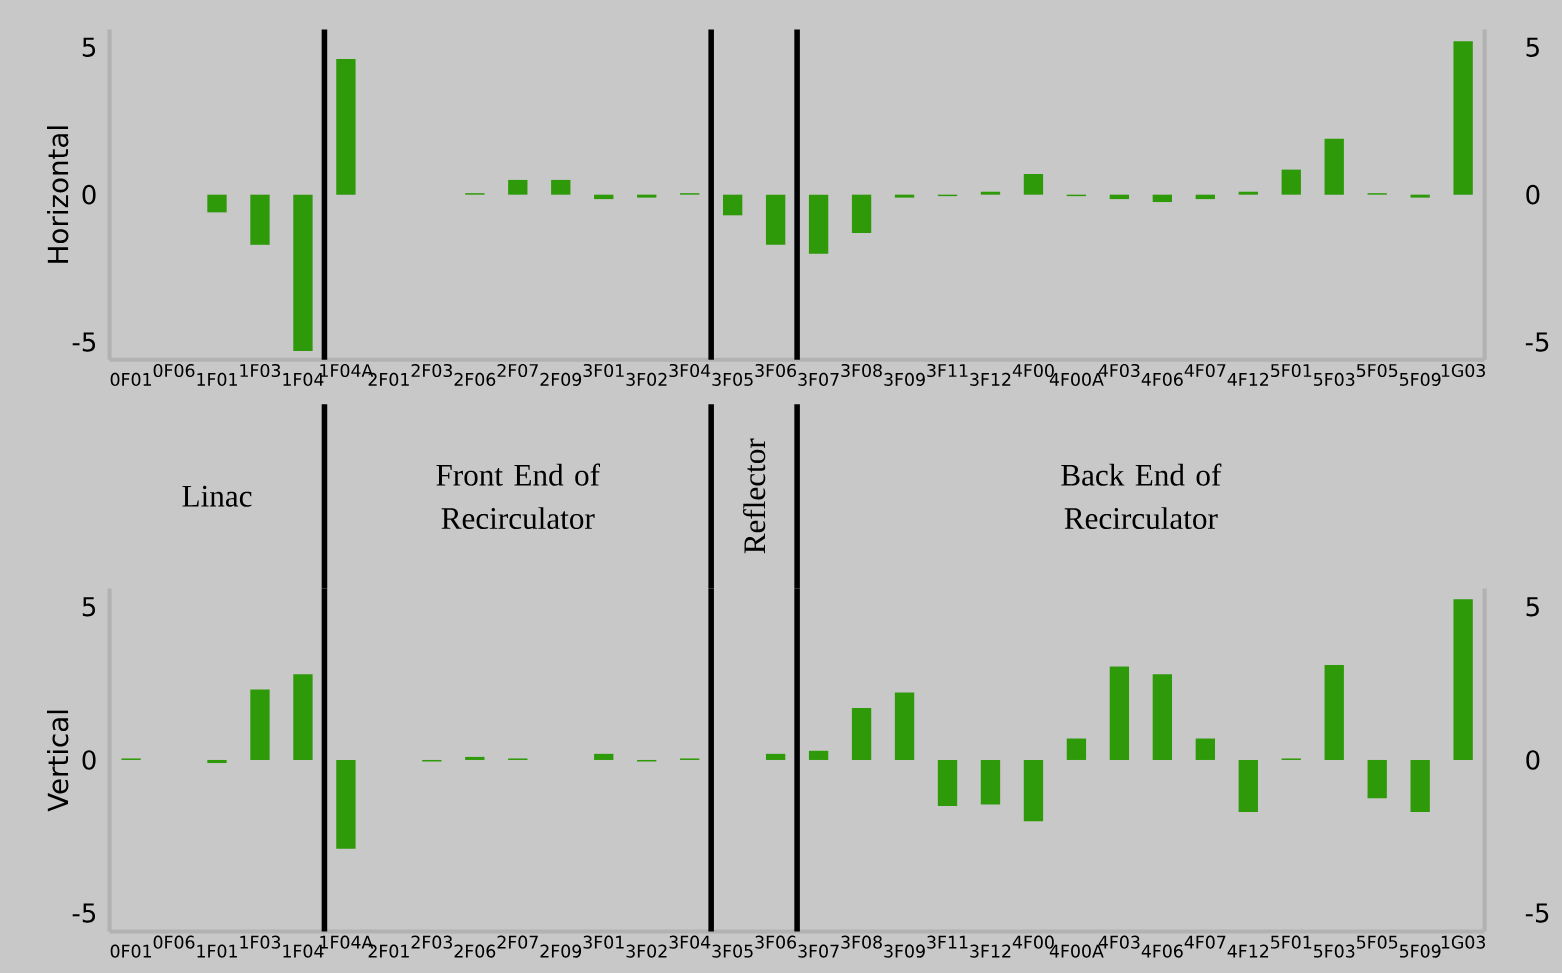 Image resolution: width=1562 pixels, height=973 pixels. I want to click on text: Reflector, so click(754, 496).